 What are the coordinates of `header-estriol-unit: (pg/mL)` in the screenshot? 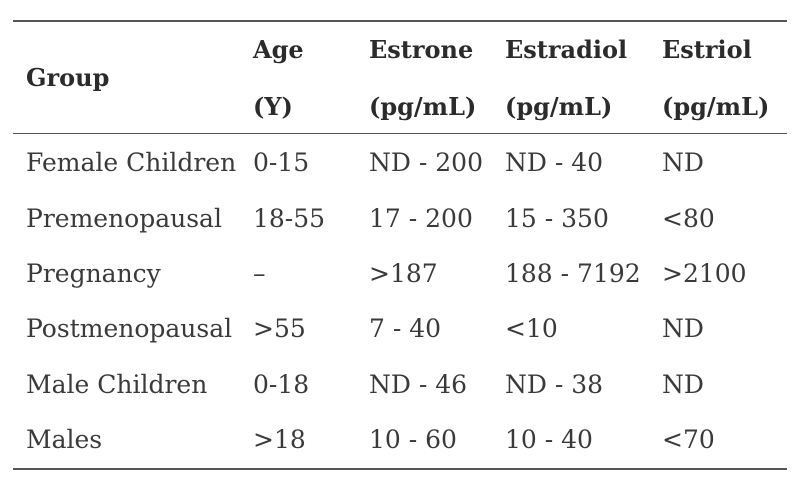 It's located at (716, 106).